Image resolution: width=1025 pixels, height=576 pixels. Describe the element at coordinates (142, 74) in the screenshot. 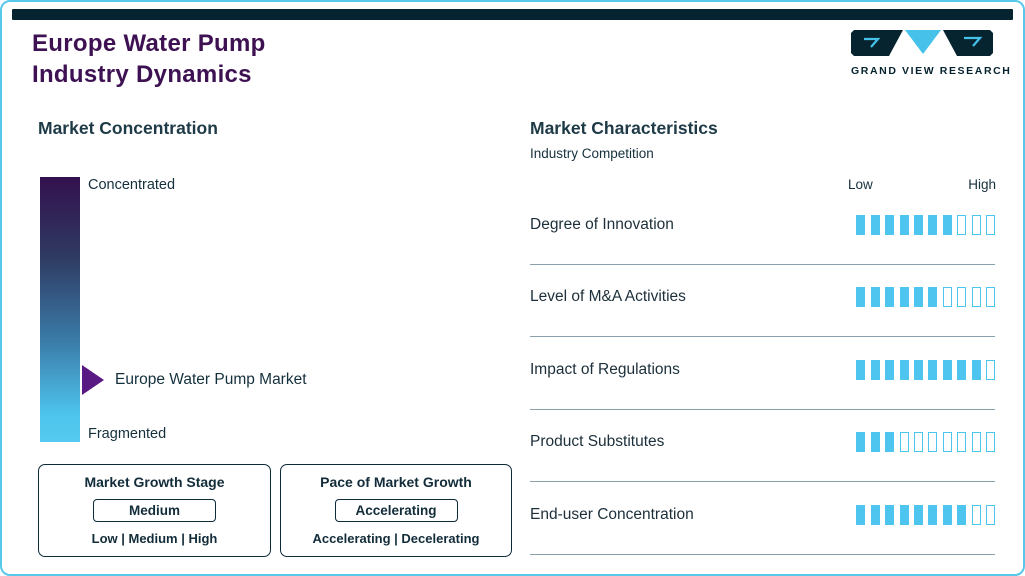

I see `page-title-line2: Industry Dynamics` at that location.